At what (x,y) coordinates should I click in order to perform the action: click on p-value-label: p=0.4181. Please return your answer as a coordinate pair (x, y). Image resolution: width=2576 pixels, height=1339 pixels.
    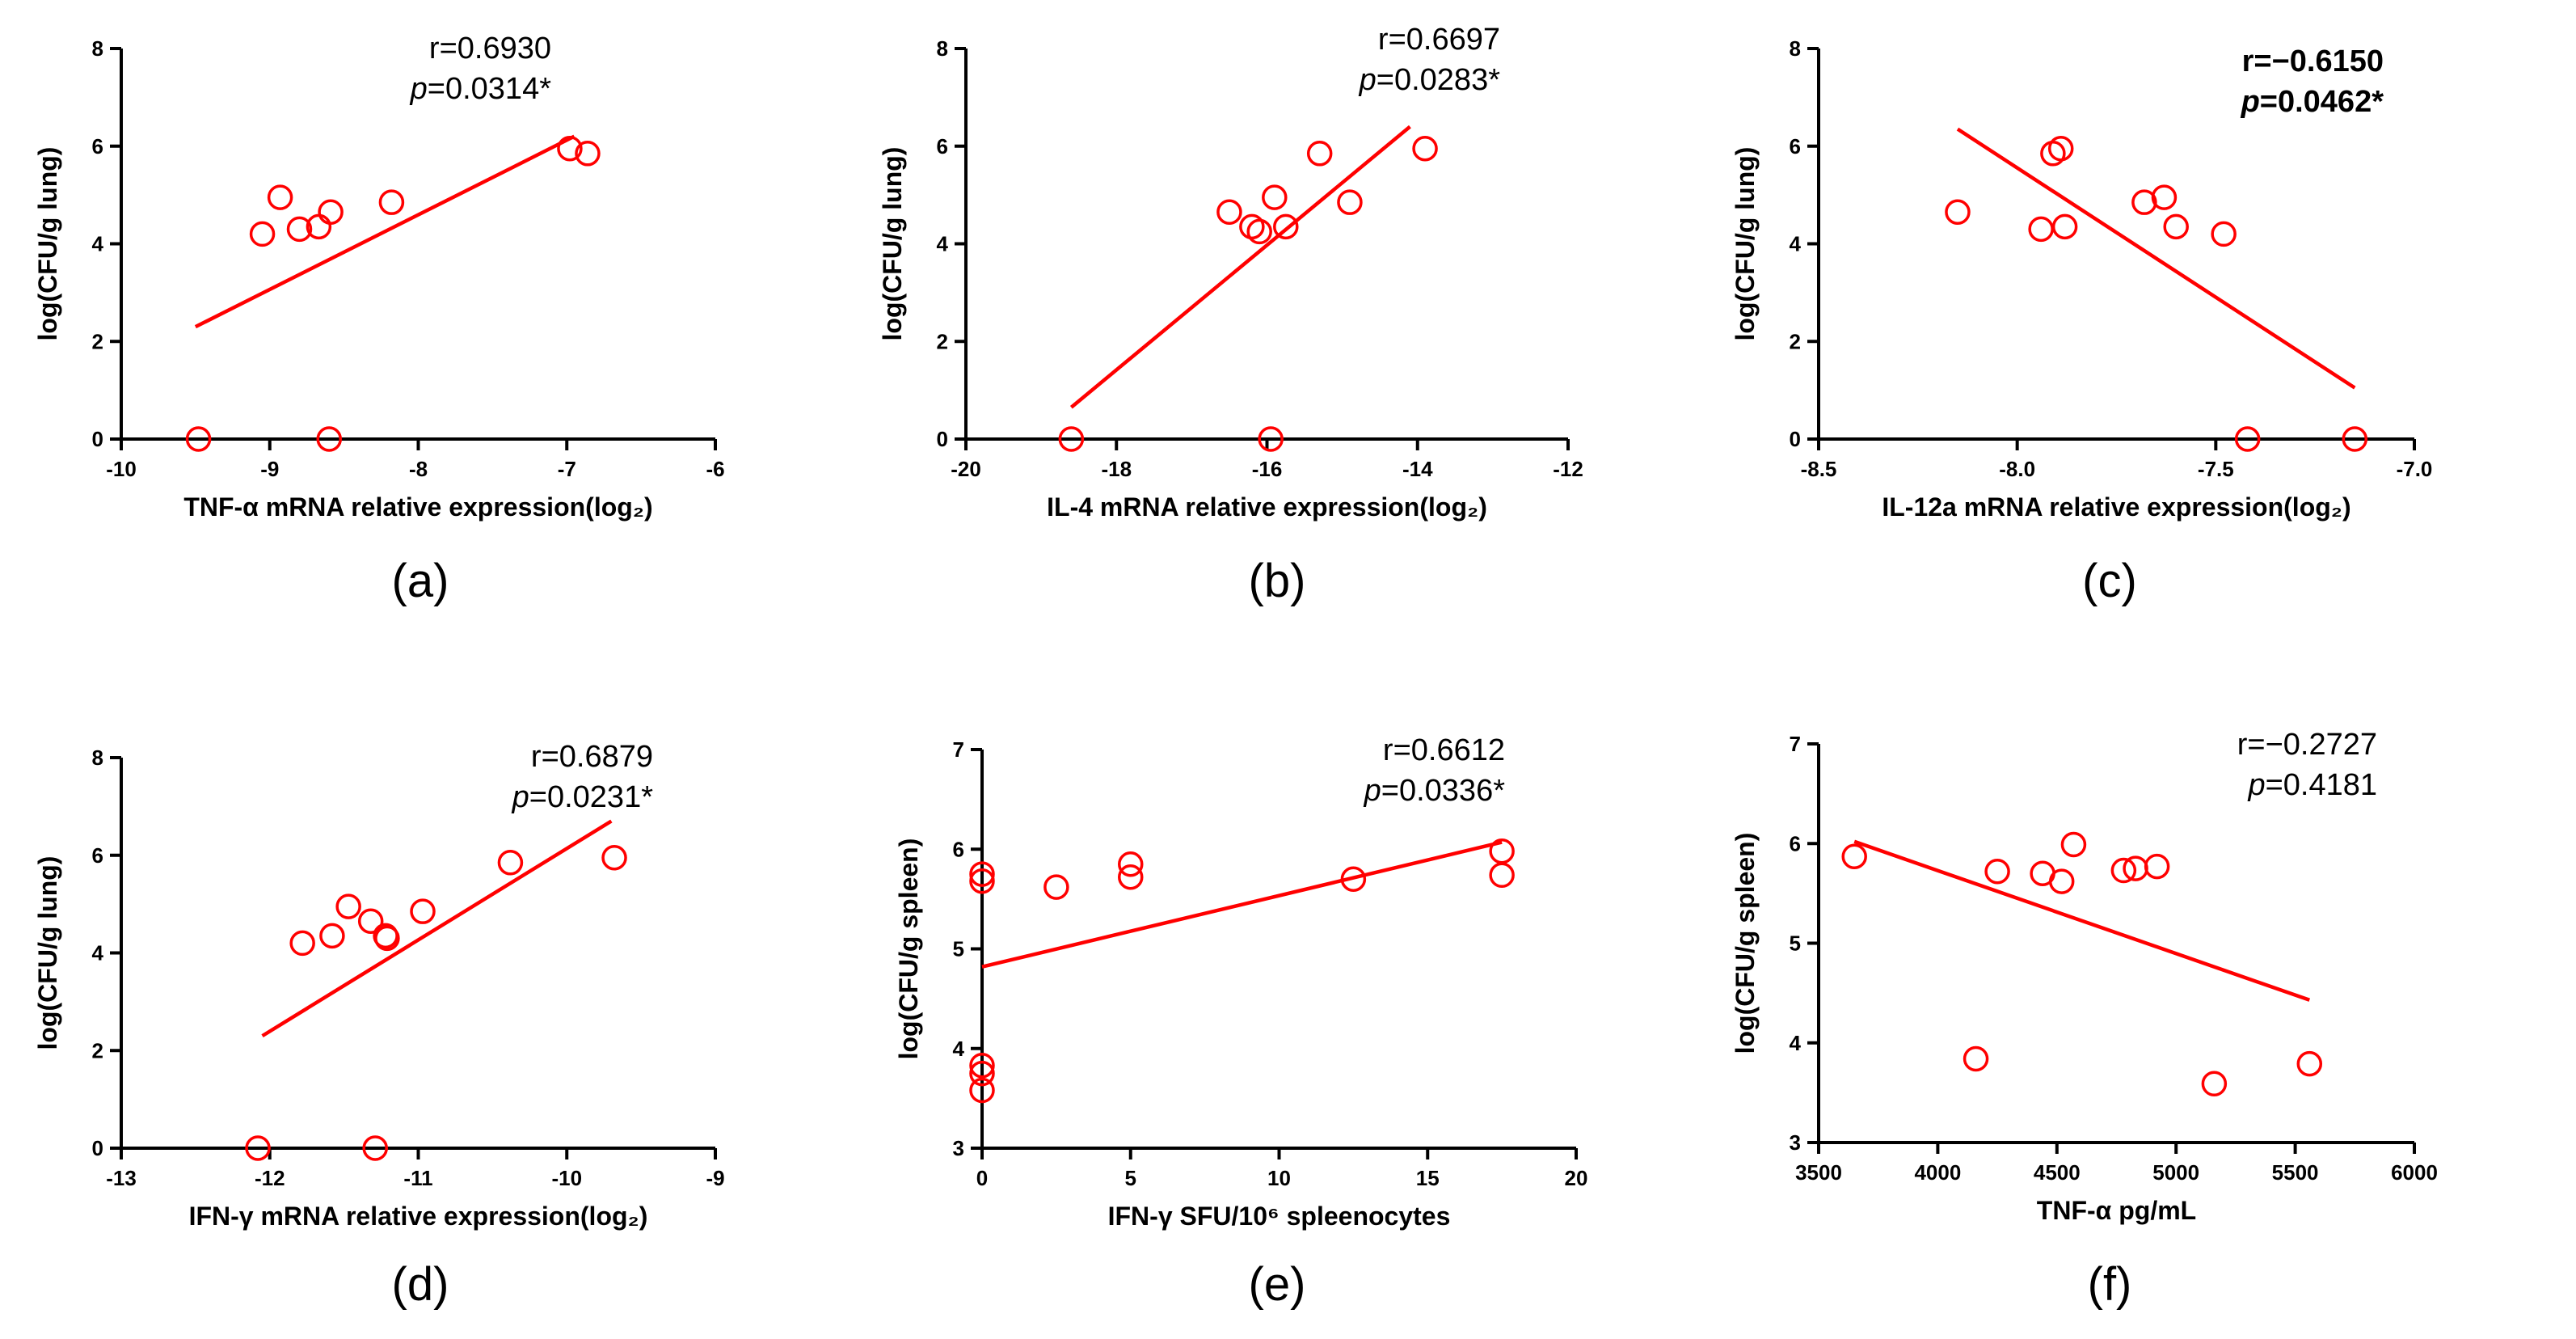
    Looking at the image, I should click on (2312, 785).